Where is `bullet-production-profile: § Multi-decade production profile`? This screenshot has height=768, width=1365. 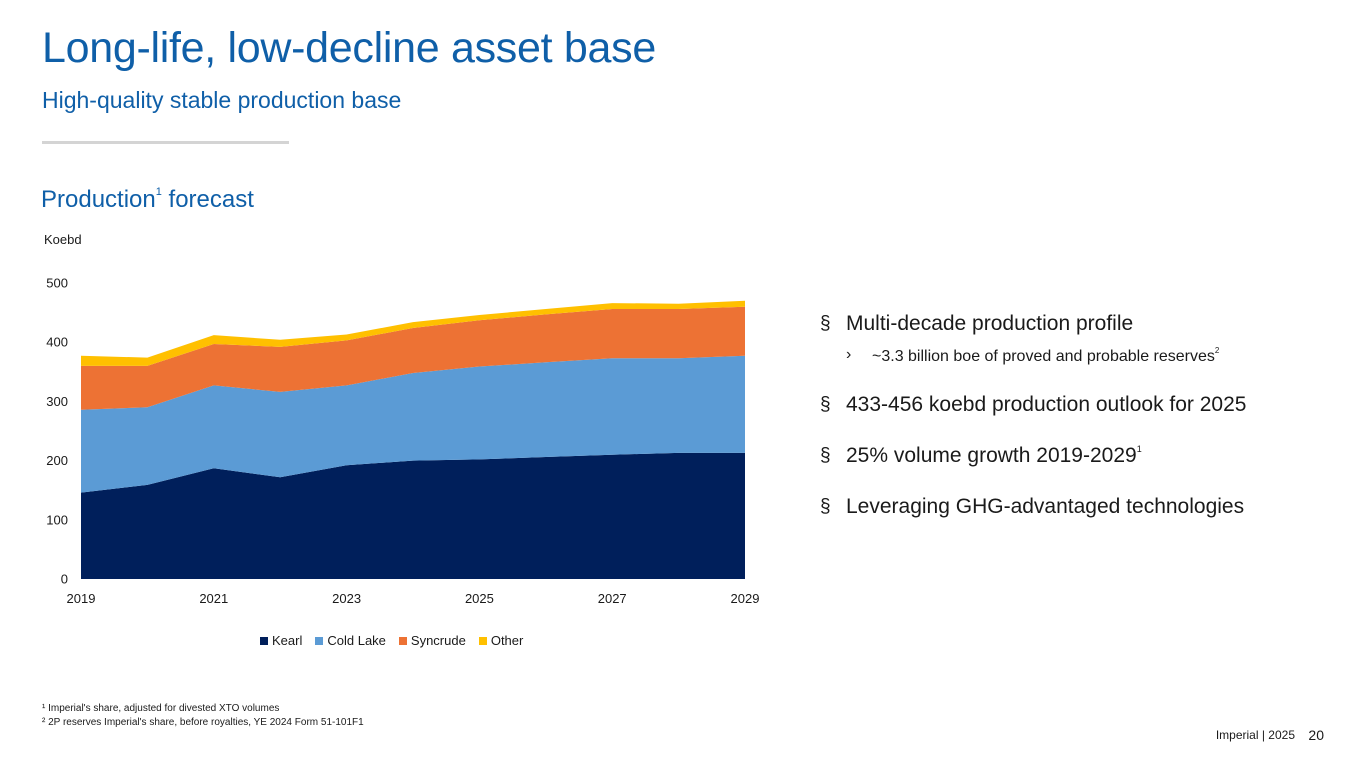
bullet-production-profile: § Multi-decade production profile is located at coordinates (1080, 324).